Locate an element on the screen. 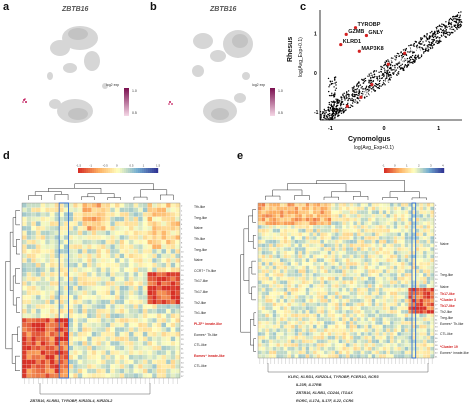 This screenshot has width=474, height=413. scatter-gene-label: GZMB is located at coordinates (356, 32).